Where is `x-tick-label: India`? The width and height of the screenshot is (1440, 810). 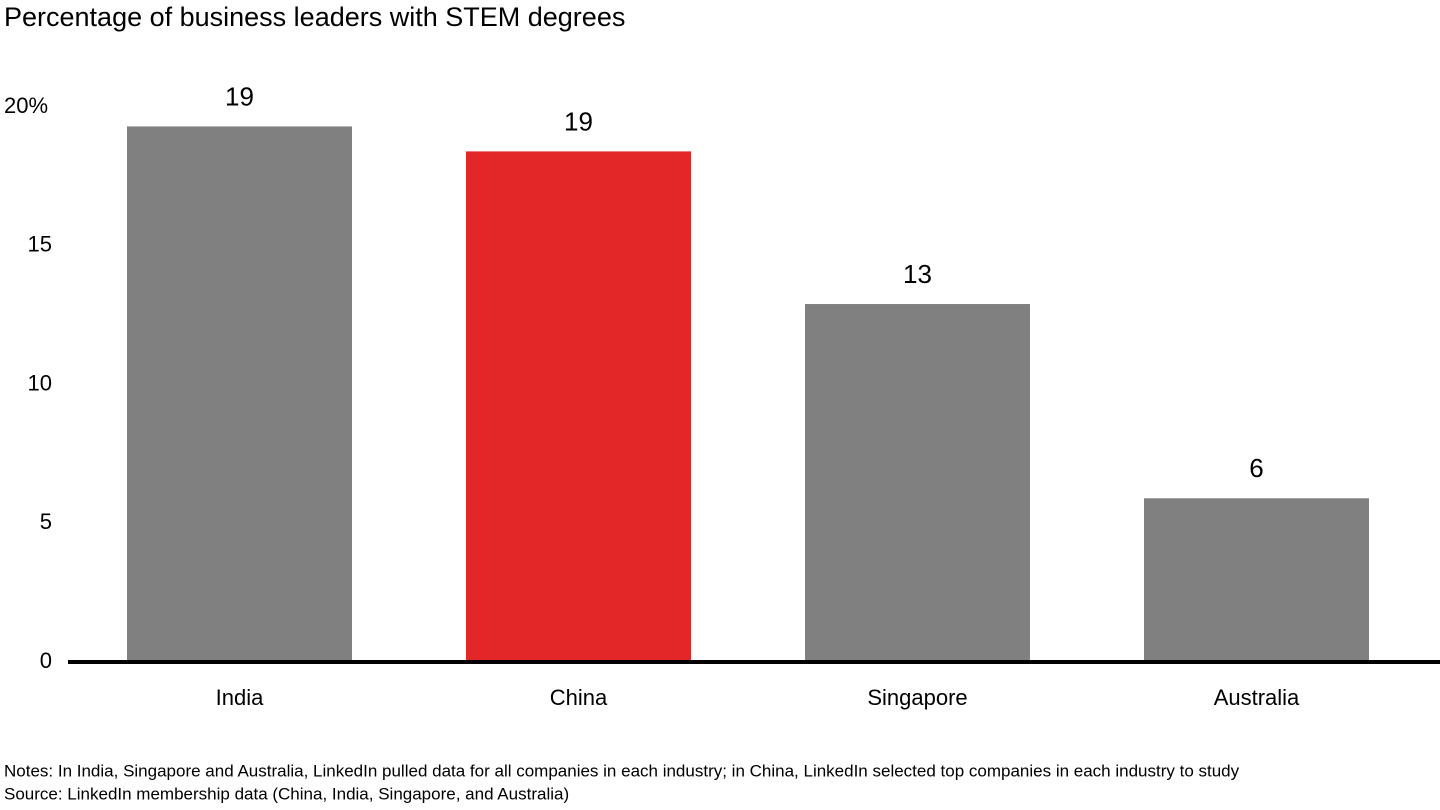
x-tick-label: India is located at coordinates (240, 697).